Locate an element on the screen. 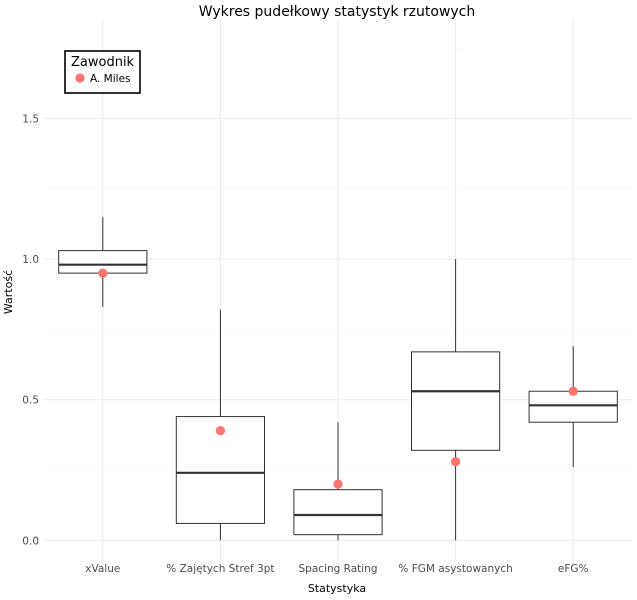 The height and width of the screenshot is (600, 637). x-tick-label: xValue is located at coordinates (102, 569).